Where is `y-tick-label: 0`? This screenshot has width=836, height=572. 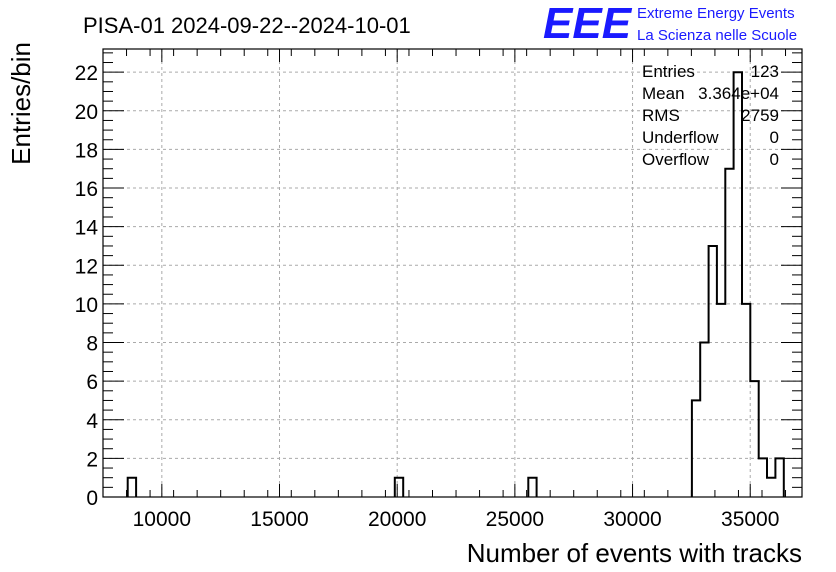 y-tick-label: 0 is located at coordinates (92, 498).